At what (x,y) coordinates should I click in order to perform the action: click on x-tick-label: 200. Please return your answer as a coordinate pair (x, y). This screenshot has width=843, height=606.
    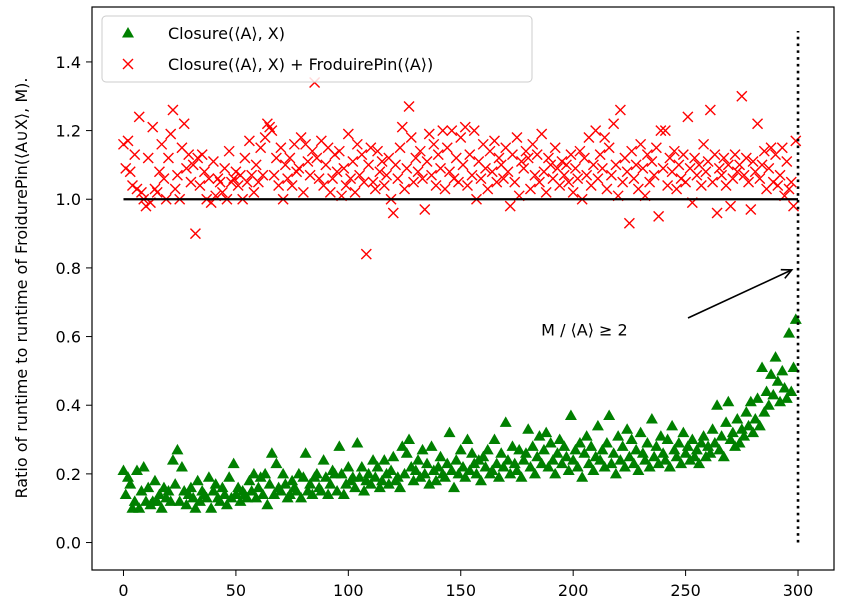
    Looking at the image, I should click on (573, 590).